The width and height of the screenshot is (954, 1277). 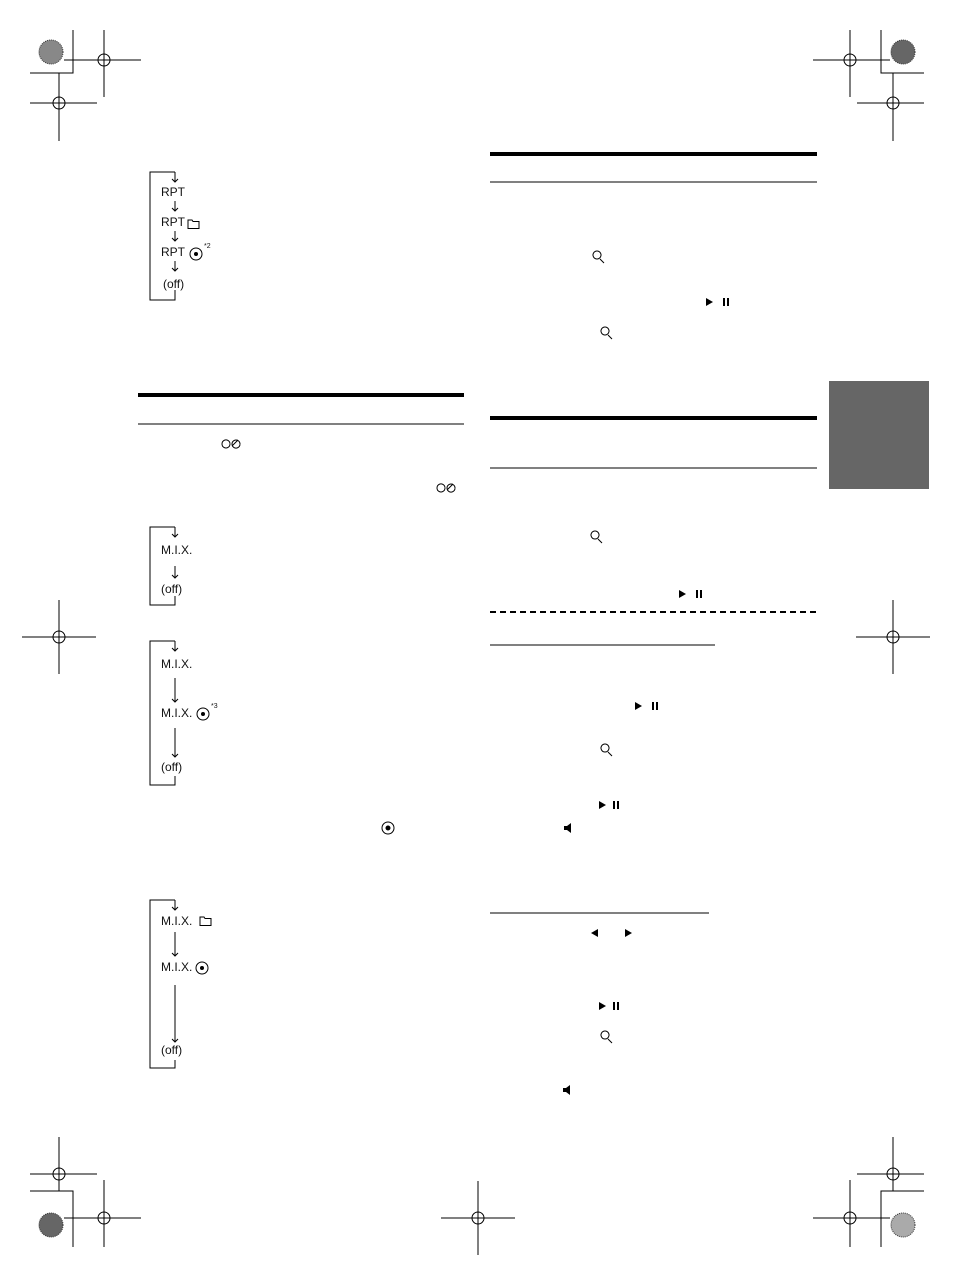 What do you see at coordinates (214, 706) in the screenshot?
I see `footnote-mark: *3` at bounding box center [214, 706].